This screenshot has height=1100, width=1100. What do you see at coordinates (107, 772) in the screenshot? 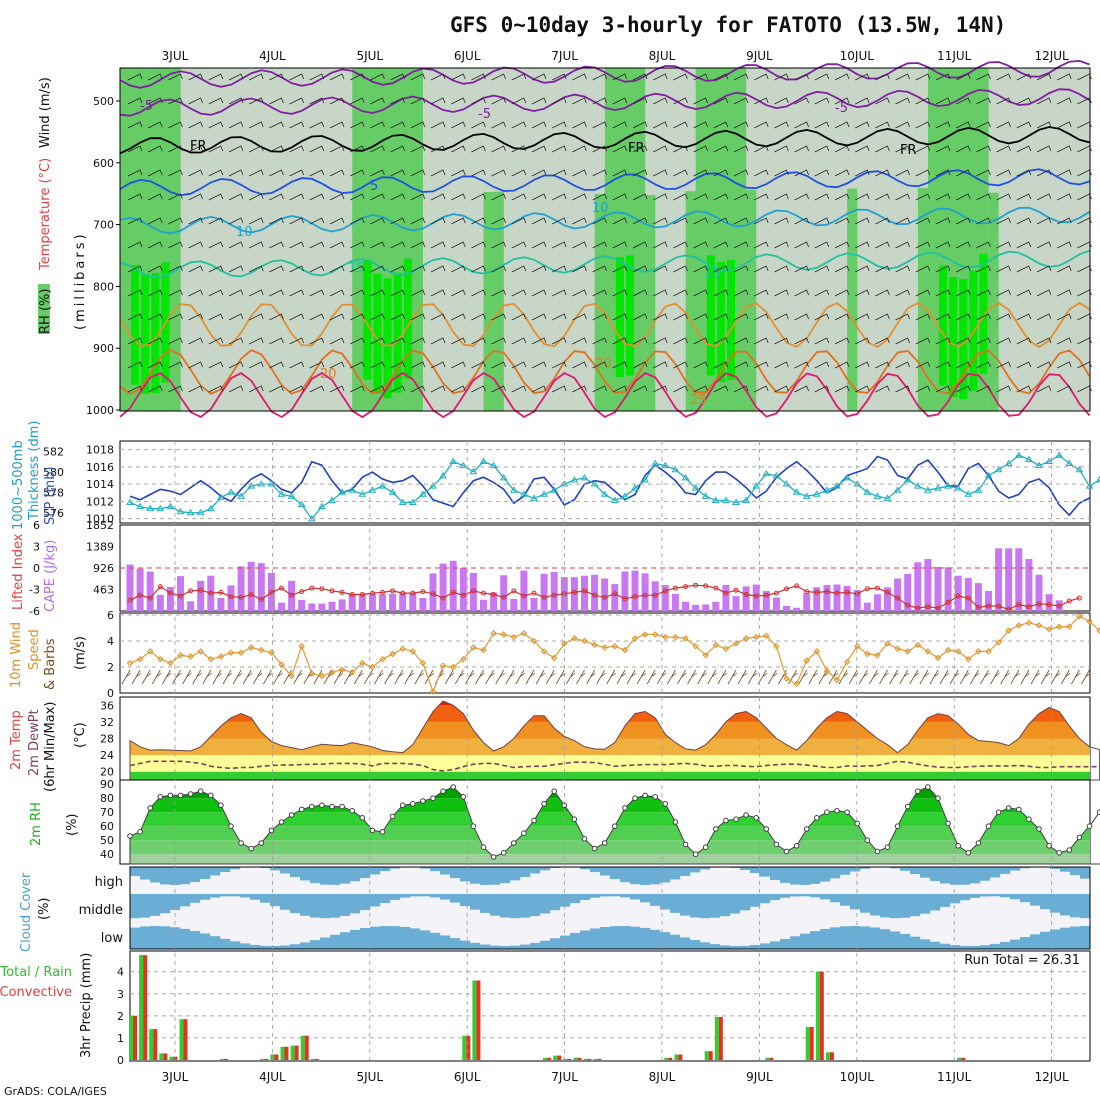
I see `temp-tick-label: 20` at bounding box center [107, 772].